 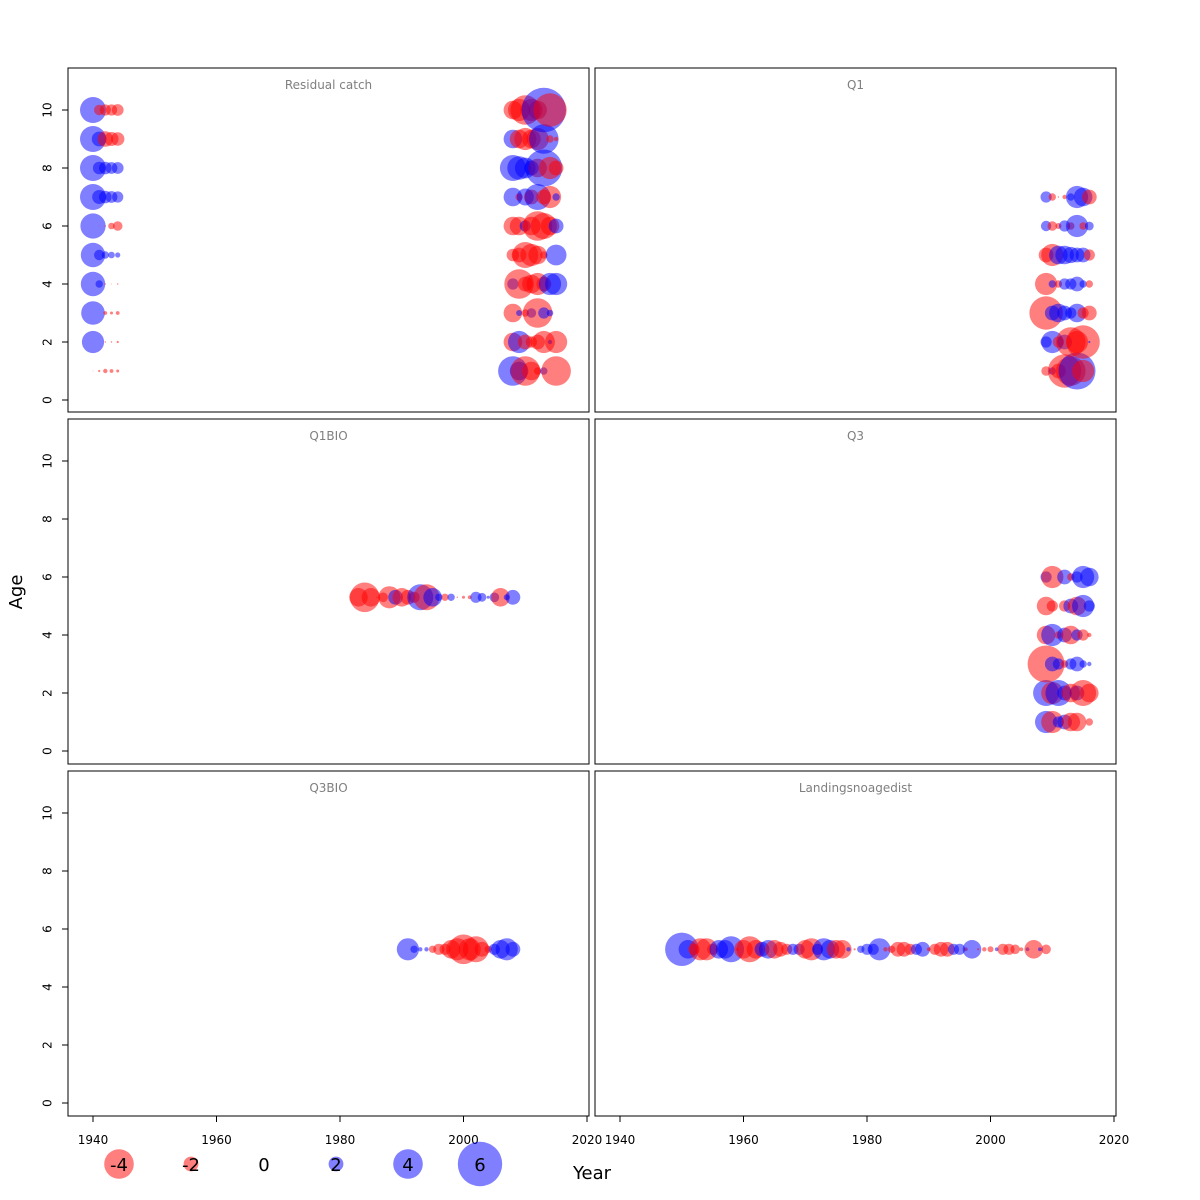 What do you see at coordinates (216, 1140) in the screenshot?
I see `x-tick-label: 1960` at bounding box center [216, 1140].